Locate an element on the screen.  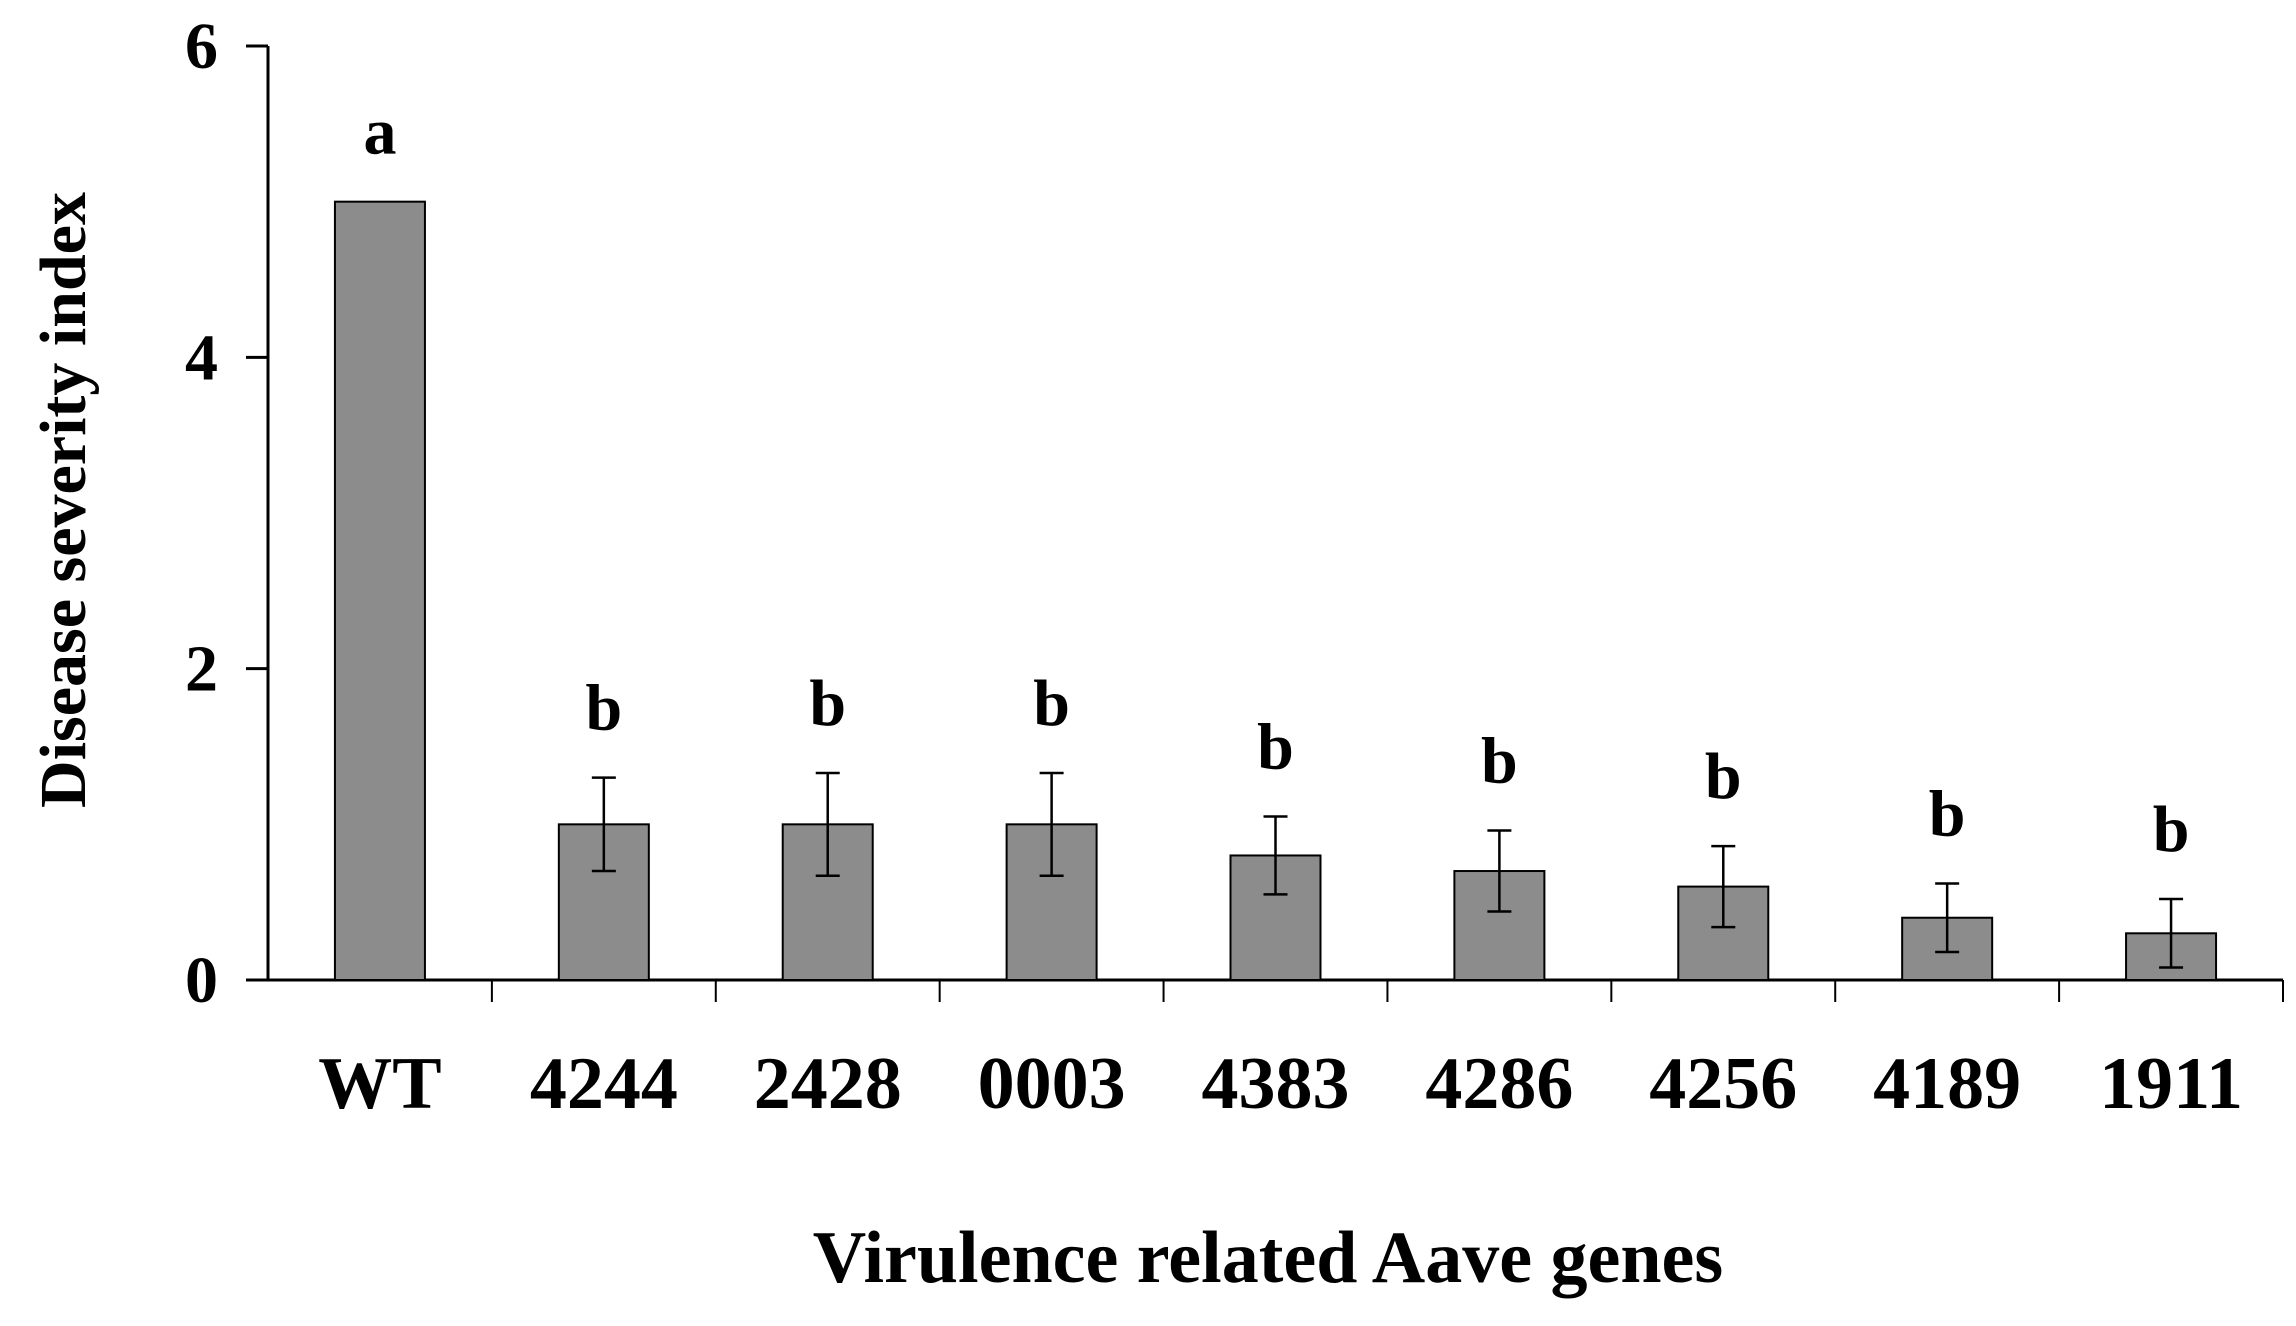
significance-label-4244: b is located at coordinates (603, 708).